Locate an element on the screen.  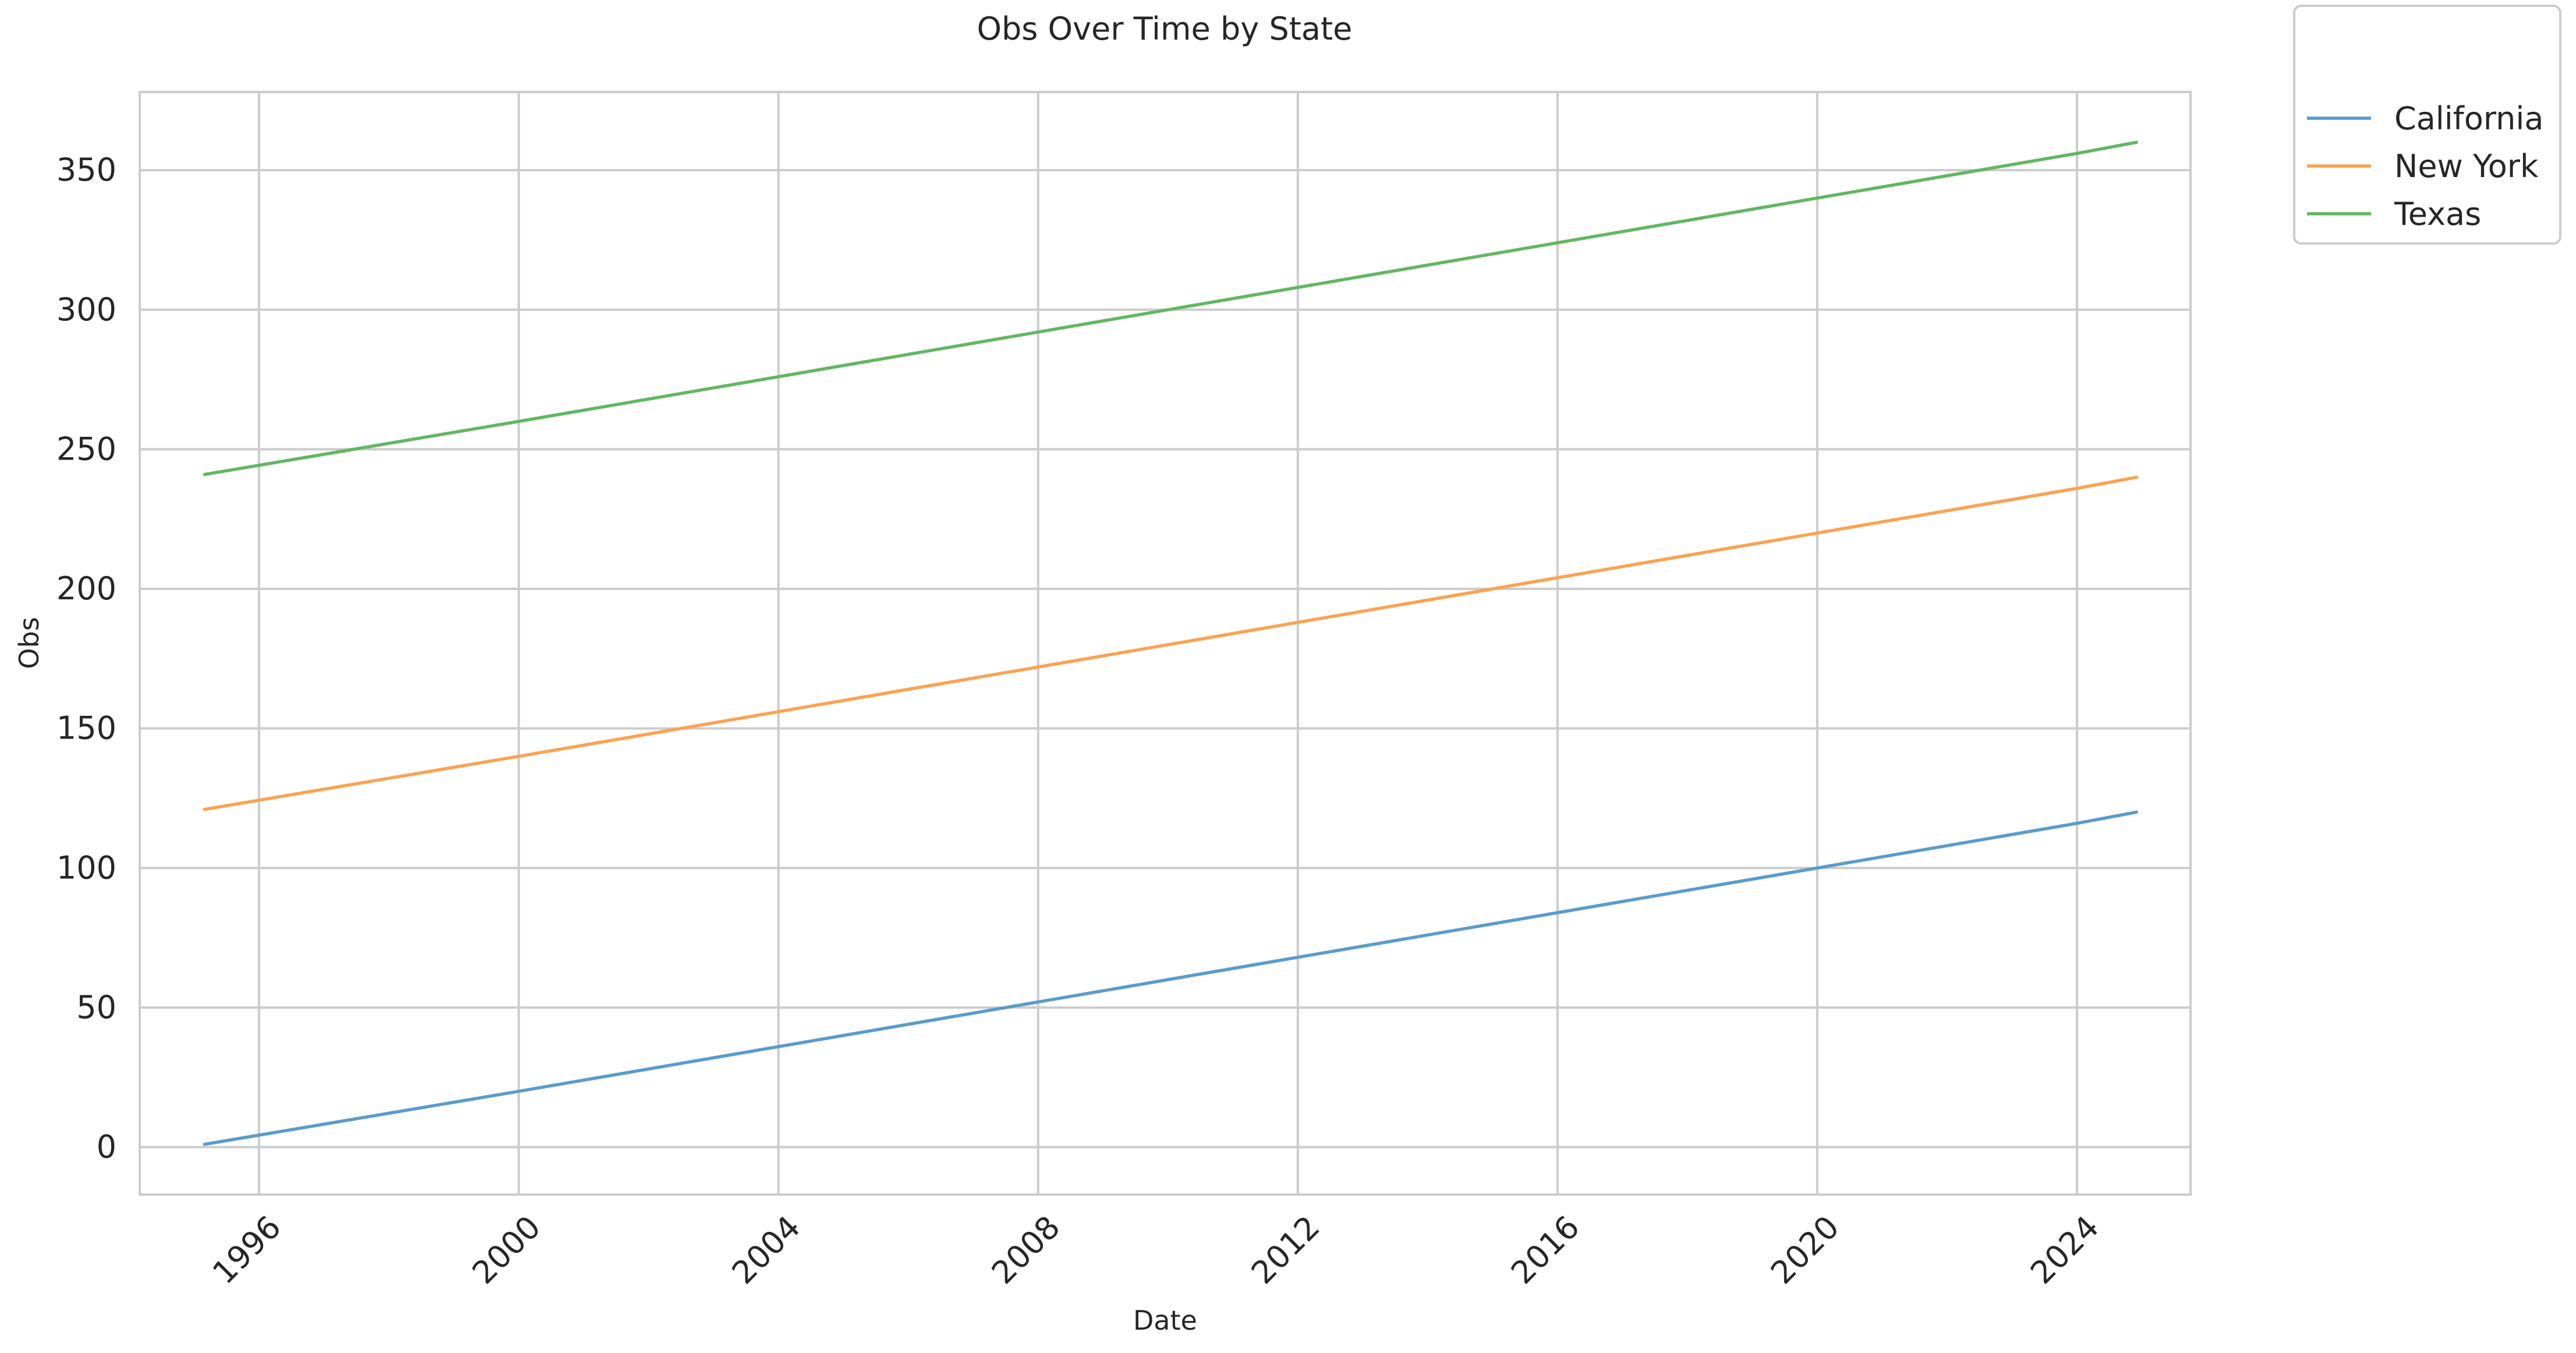
y-tick-label: 250 is located at coordinates (86, 449).